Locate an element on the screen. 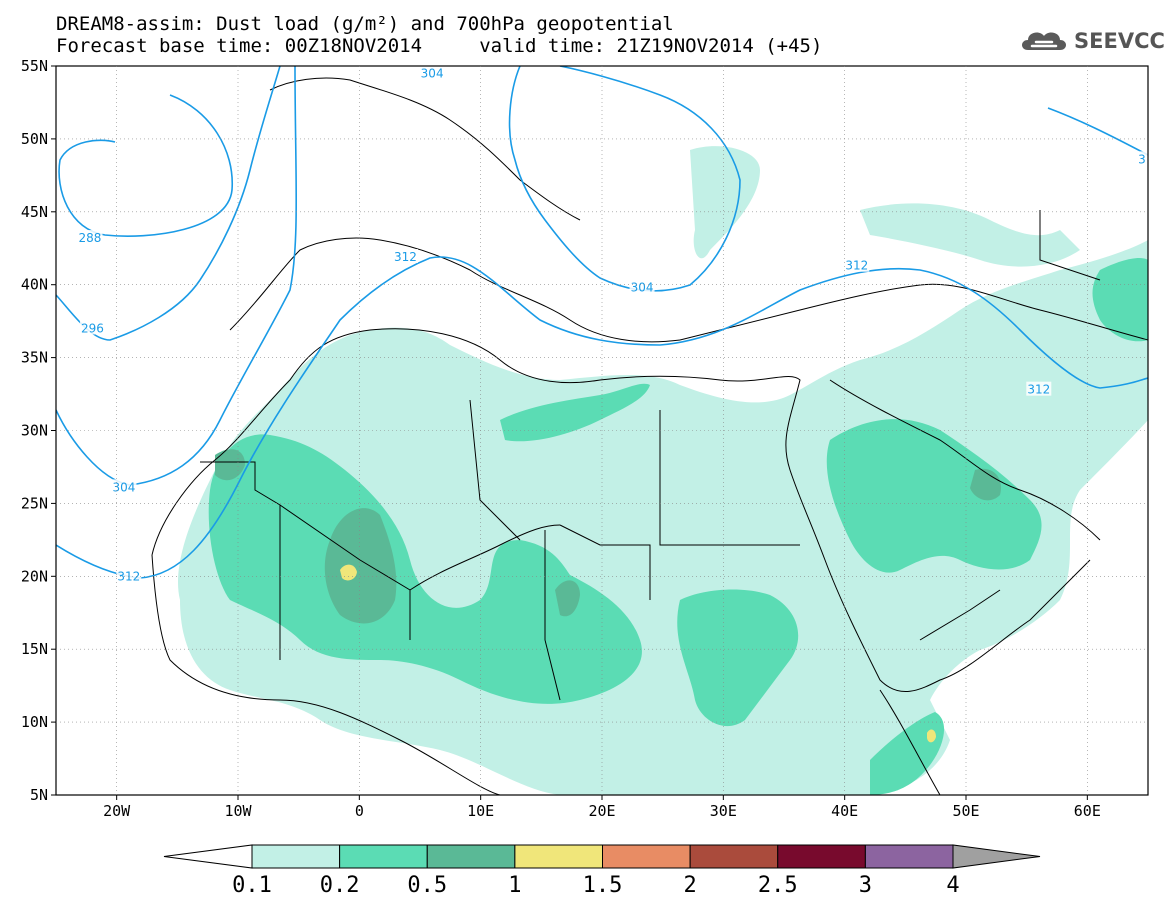 Image resolution: width=1165 pixels, height=907 pixels. dust-band-0.2-arabia is located at coordinates (934, 496).